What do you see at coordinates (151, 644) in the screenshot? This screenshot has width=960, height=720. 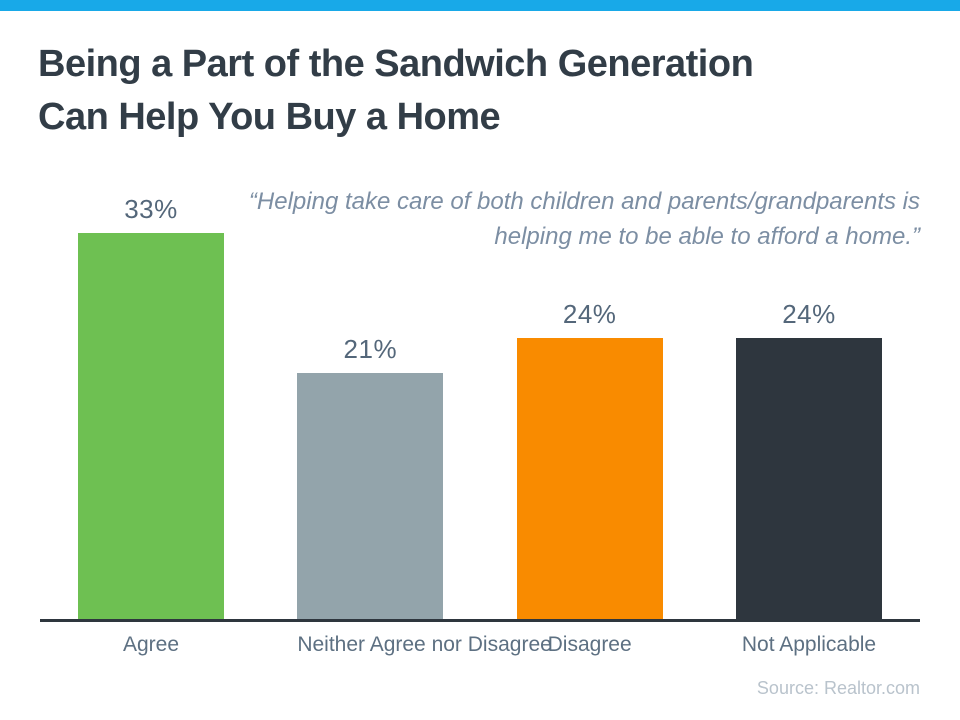 I see `x-axis-label: Agree` at bounding box center [151, 644].